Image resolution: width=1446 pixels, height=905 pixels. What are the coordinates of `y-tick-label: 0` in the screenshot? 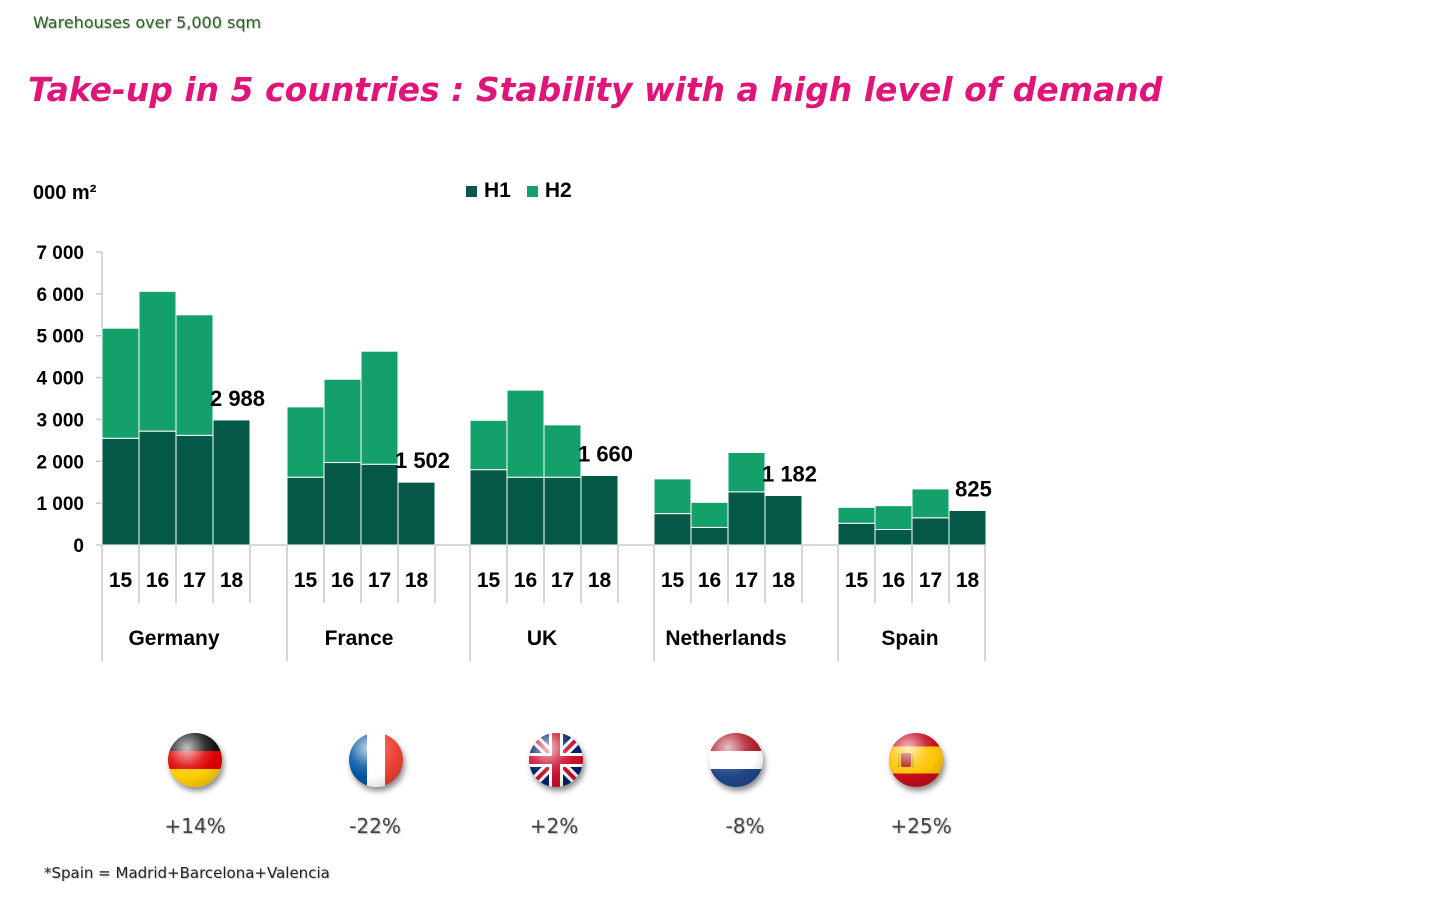 It's located at (78, 546).